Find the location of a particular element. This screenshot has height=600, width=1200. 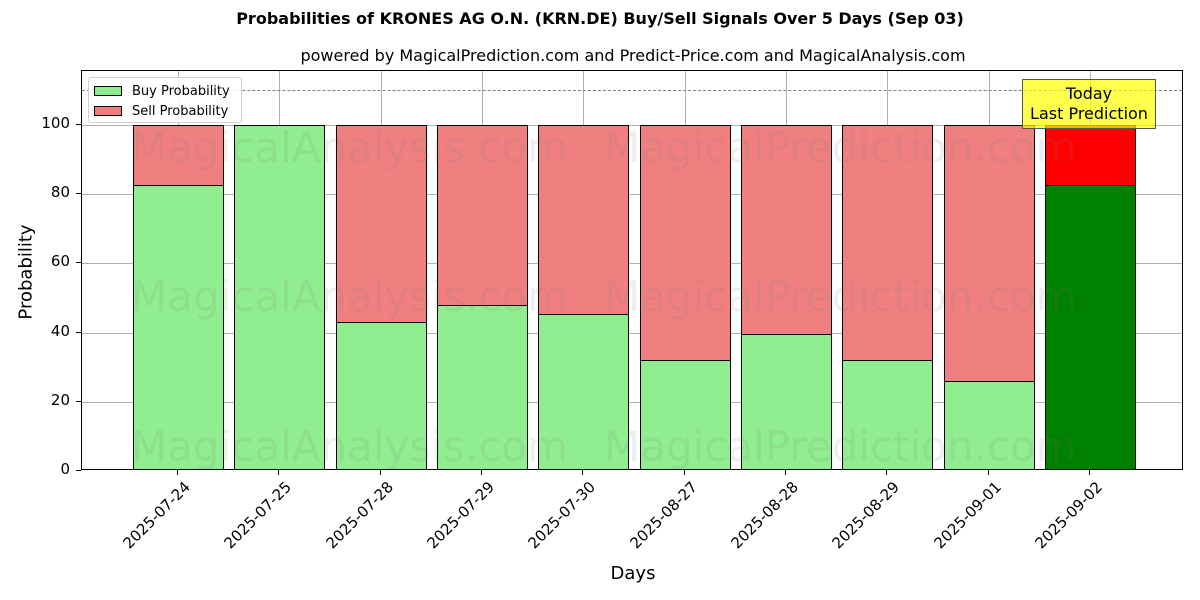

x-tick-label: 2025-09-02 is located at coordinates (1068, 515).